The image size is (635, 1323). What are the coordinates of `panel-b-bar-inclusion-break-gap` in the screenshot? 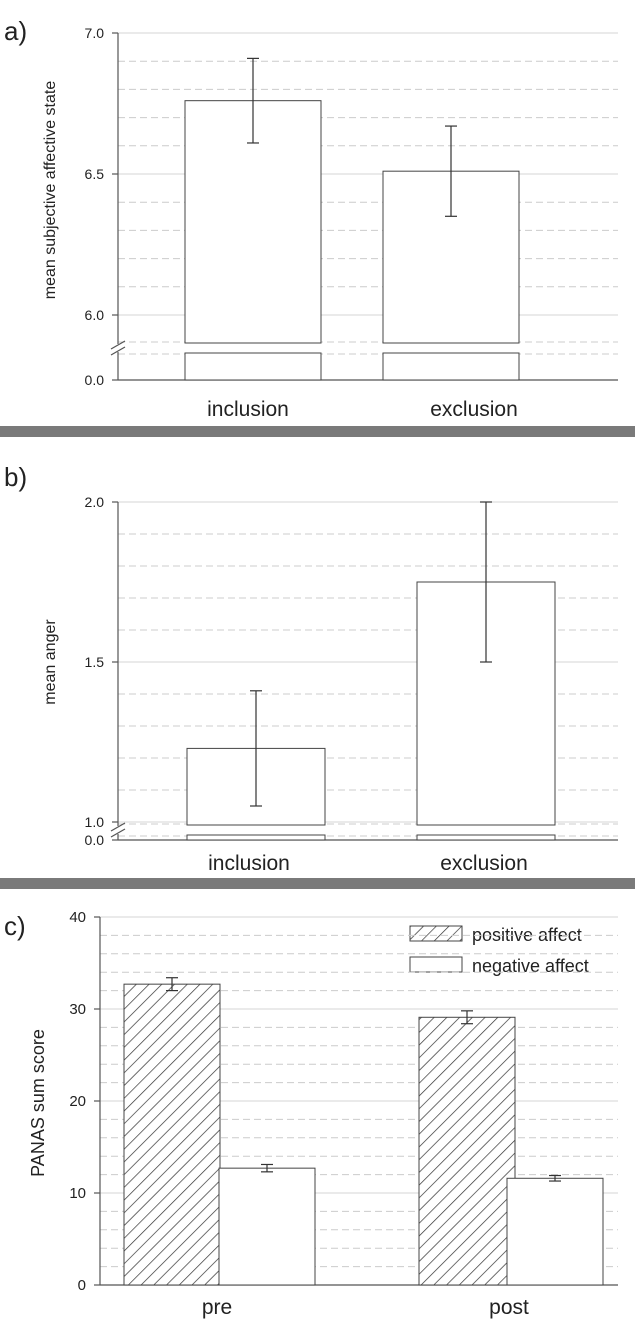 It's located at (256, 830).